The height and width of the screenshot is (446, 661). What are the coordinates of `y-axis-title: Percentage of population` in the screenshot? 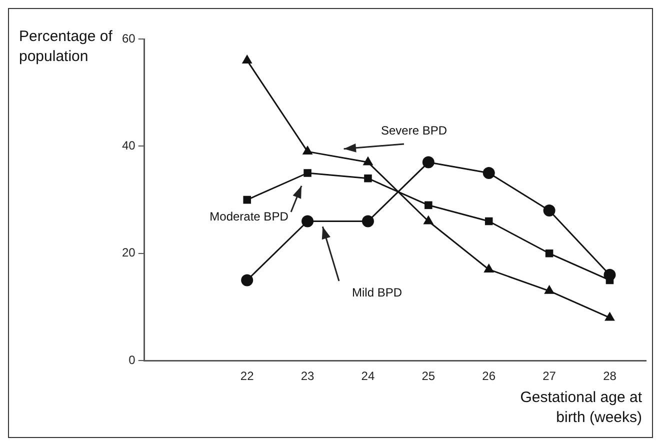 It's located at (66, 46).